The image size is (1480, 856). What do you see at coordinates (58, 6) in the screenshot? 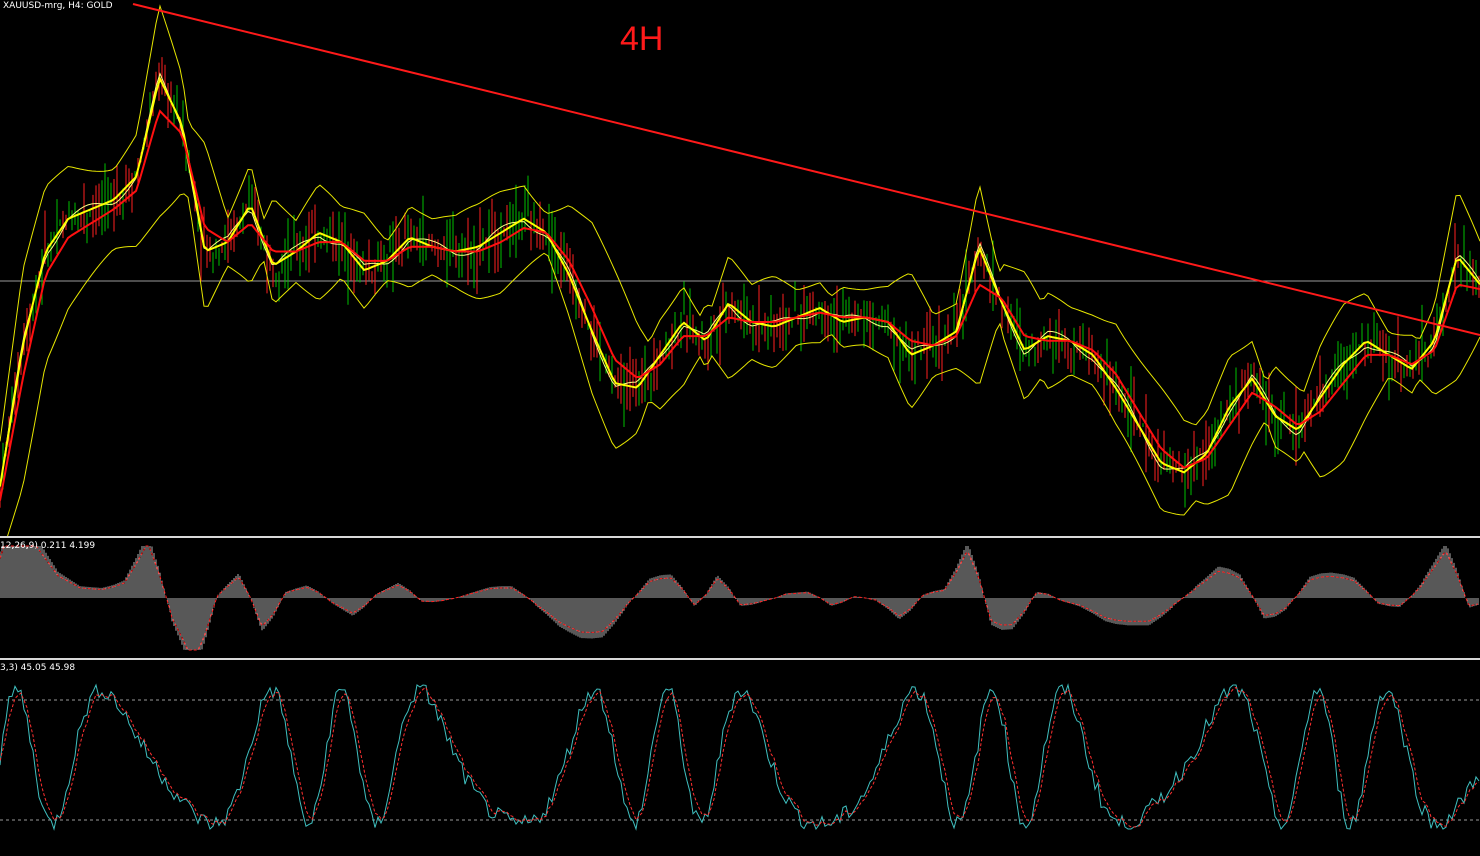
I see `symbol-label: XAUUSD-mrg, H4: GOLD` at bounding box center [58, 6].